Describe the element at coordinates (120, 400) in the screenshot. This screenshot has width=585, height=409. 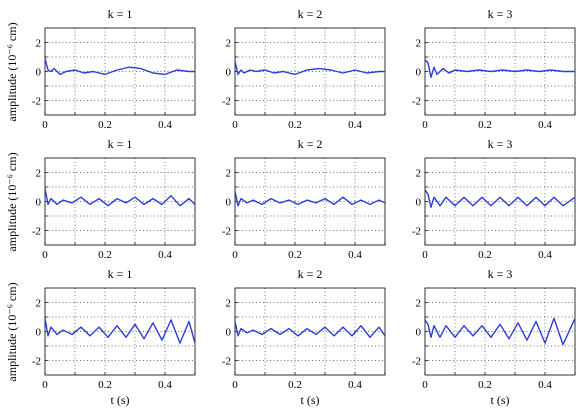
I see `xlabel-col-1: t (s)` at that location.